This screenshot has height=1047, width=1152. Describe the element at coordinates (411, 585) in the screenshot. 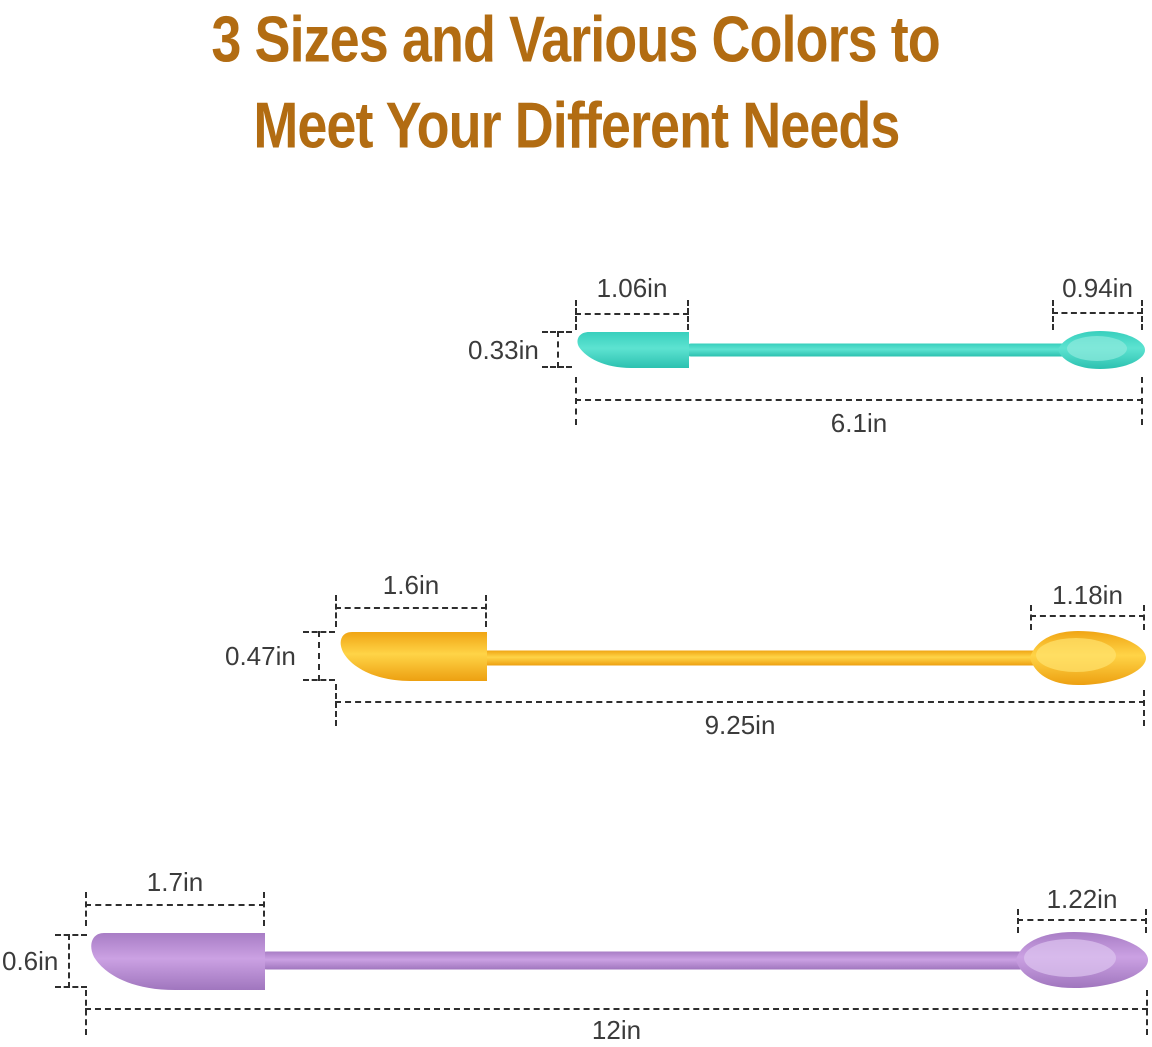

I see `dim-label-medium-head-width: 1.6in` at that location.